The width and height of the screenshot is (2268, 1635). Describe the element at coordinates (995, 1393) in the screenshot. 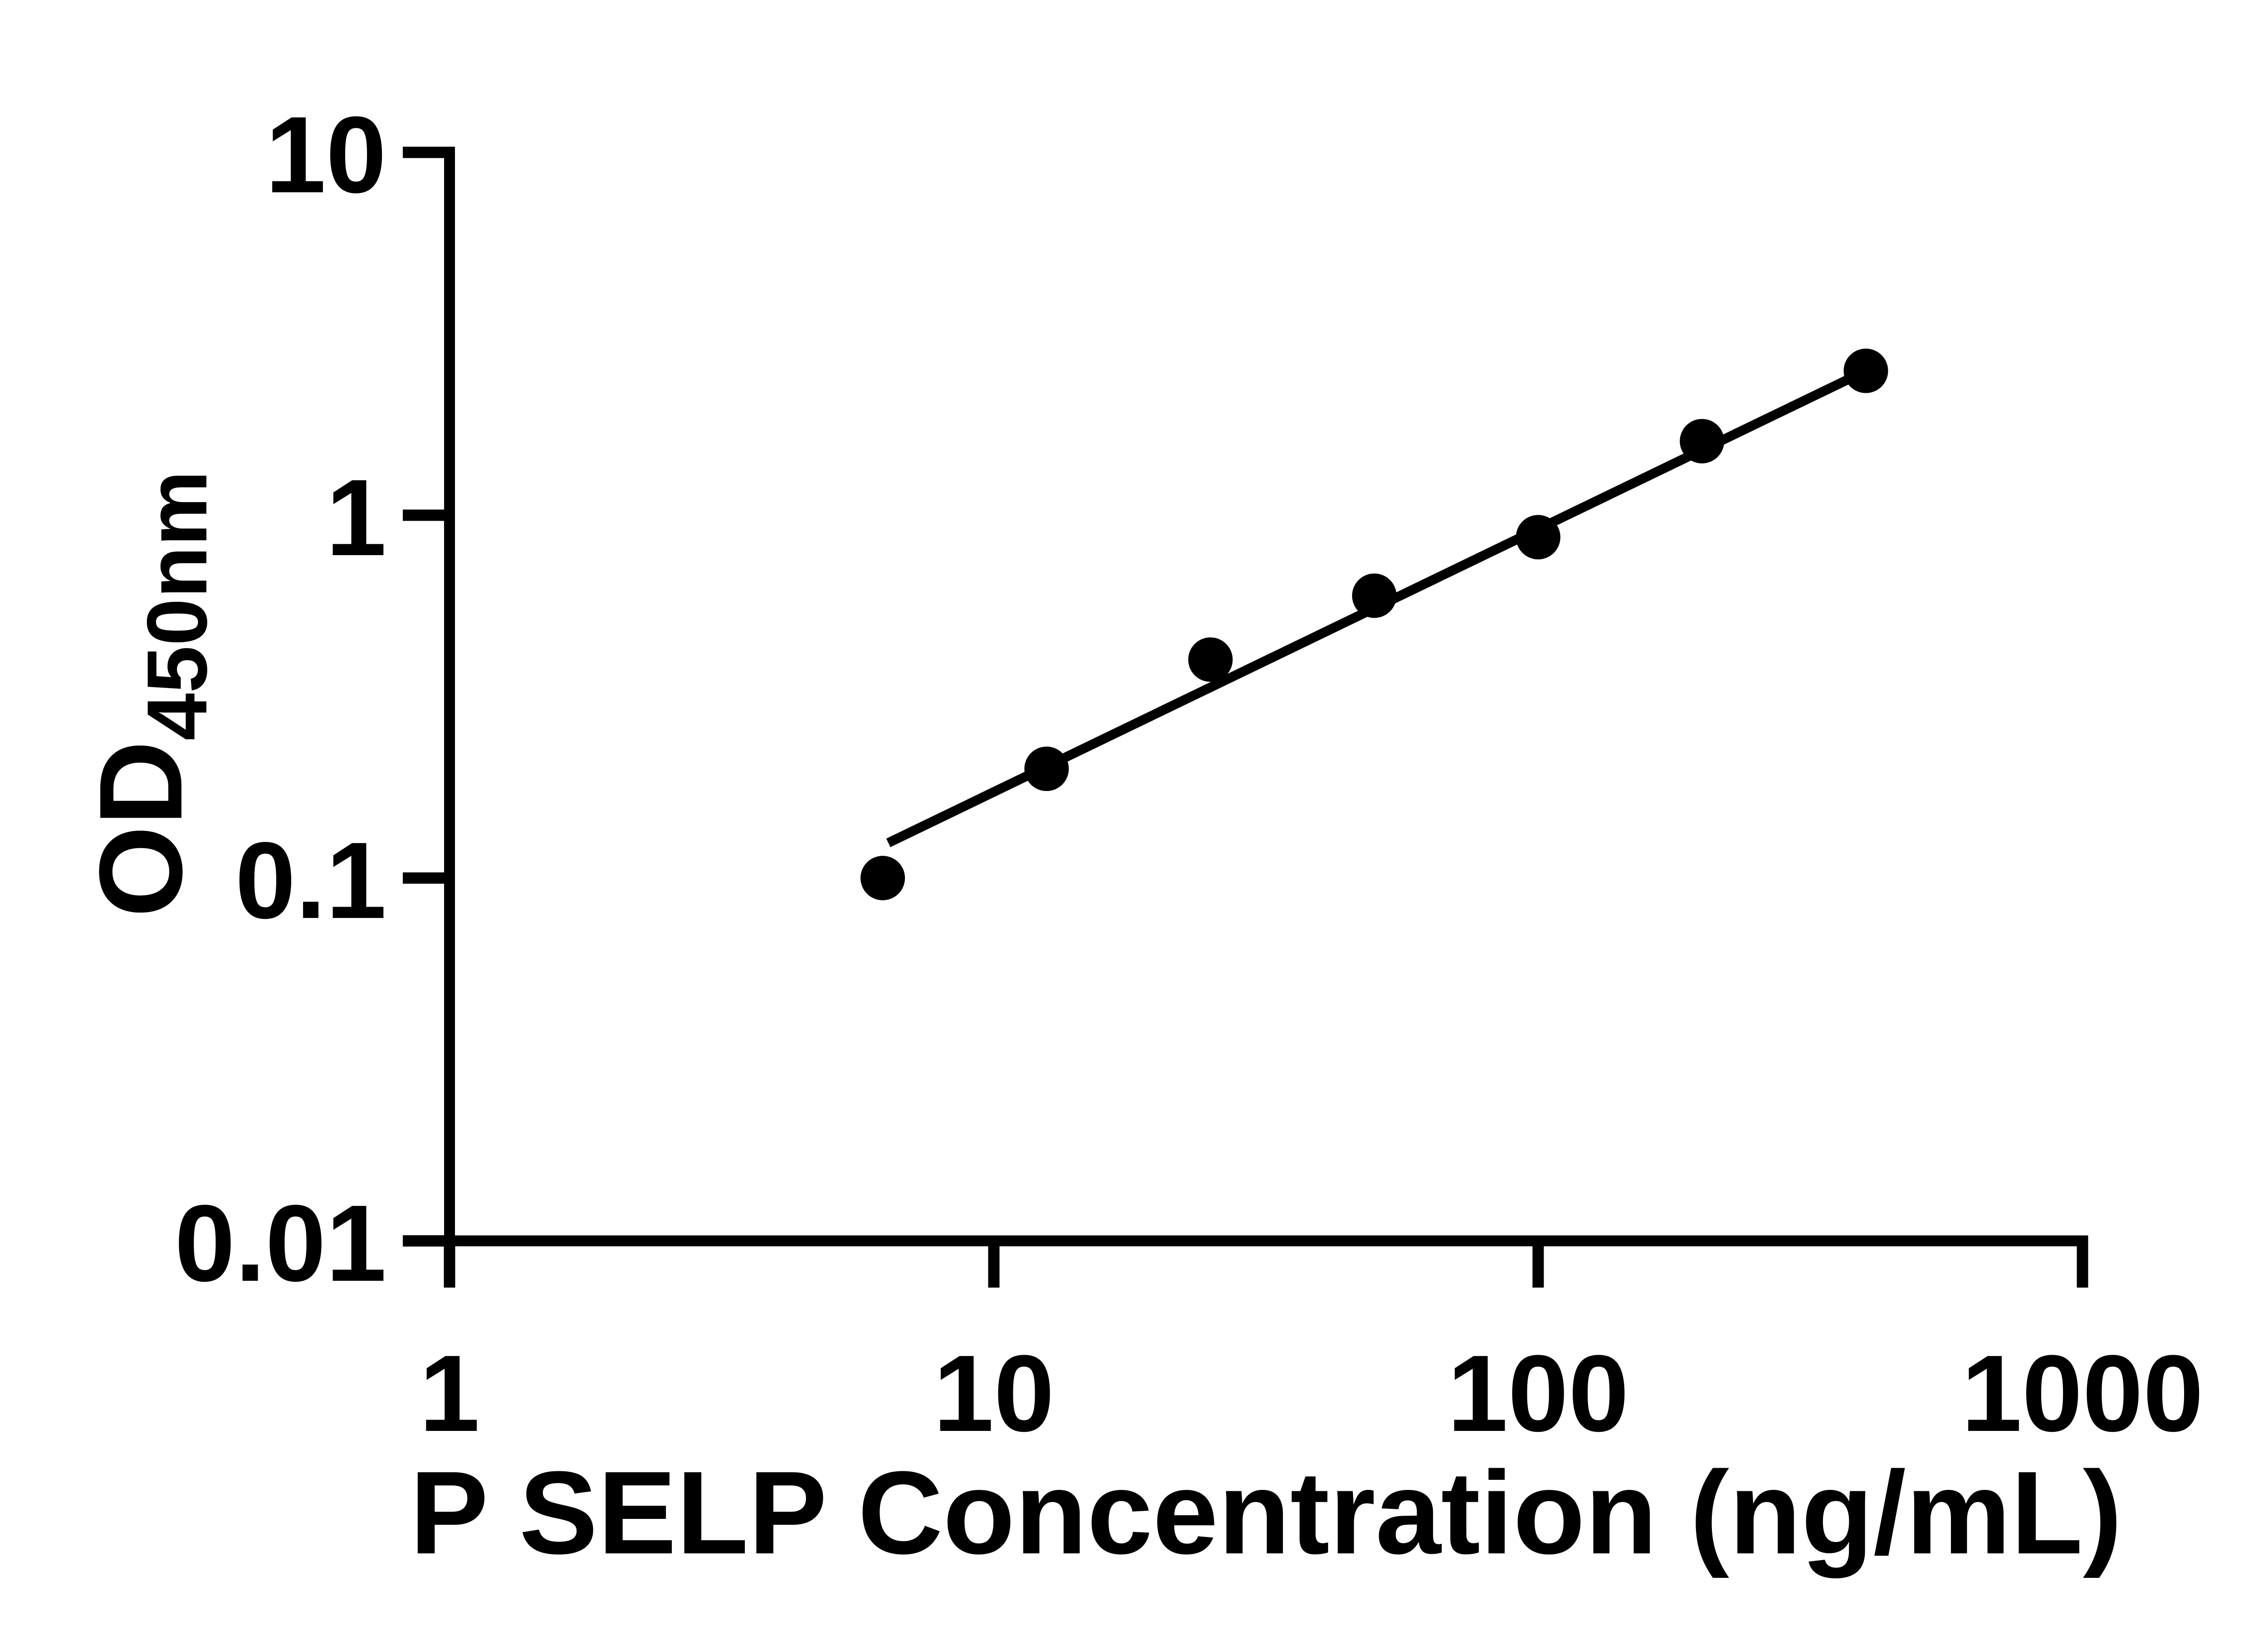

I see `x-tick-label: 10` at that location.